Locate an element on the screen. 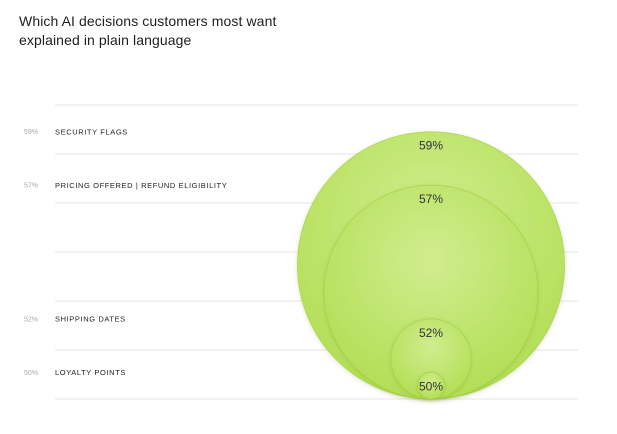 This screenshot has width=617, height=434. category-label: SHIPPING DATES is located at coordinates (90, 319).